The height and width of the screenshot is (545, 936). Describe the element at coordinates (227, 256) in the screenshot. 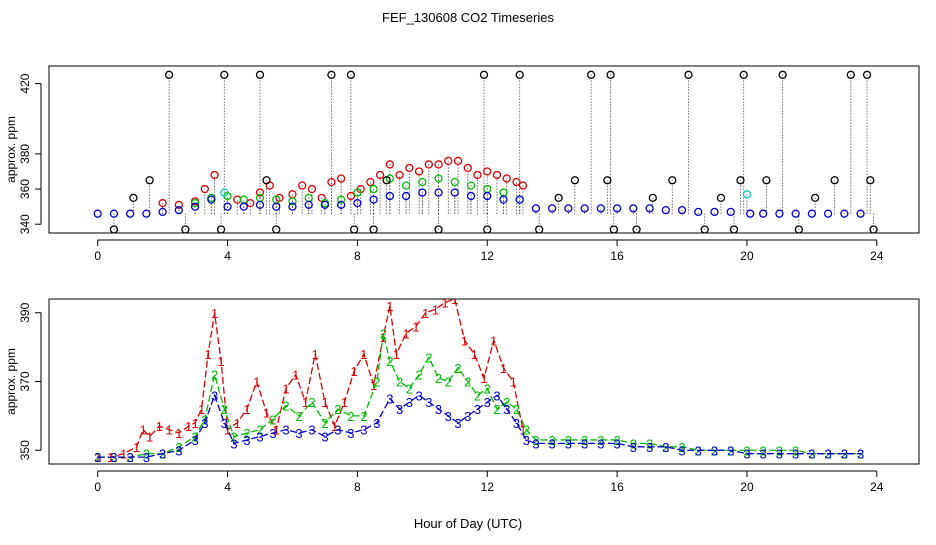

I see `x-tick-label: 4` at that location.